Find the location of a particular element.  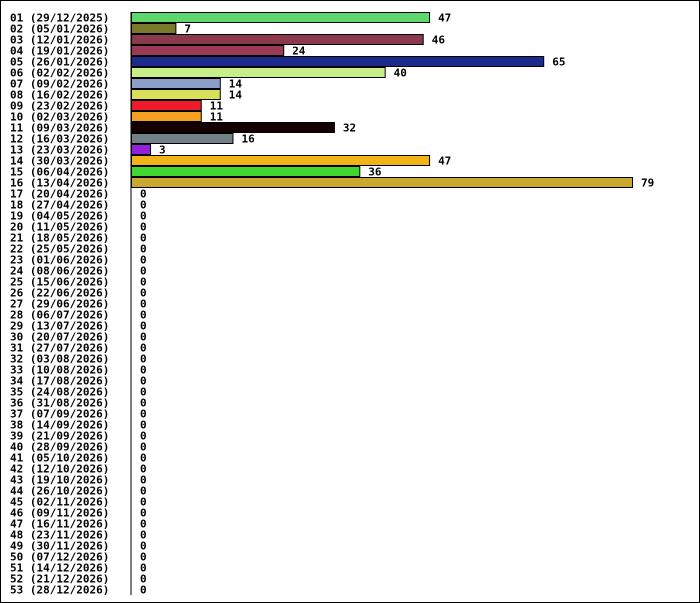

category-label: 24 (08/06/2026) is located at coordinates (59, 271).